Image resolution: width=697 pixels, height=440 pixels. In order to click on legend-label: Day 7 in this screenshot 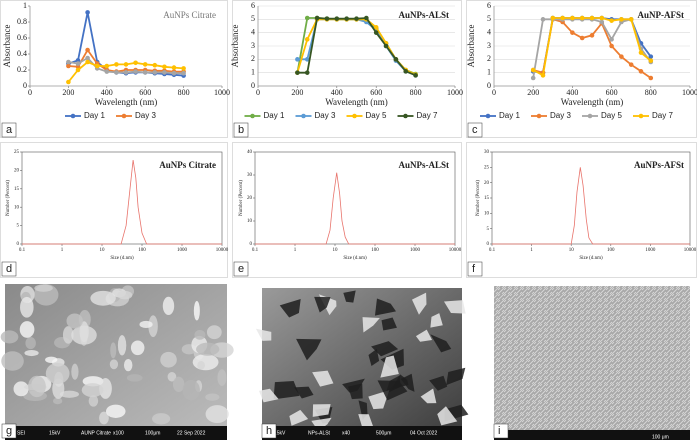, I will do `click(427, 115)`.